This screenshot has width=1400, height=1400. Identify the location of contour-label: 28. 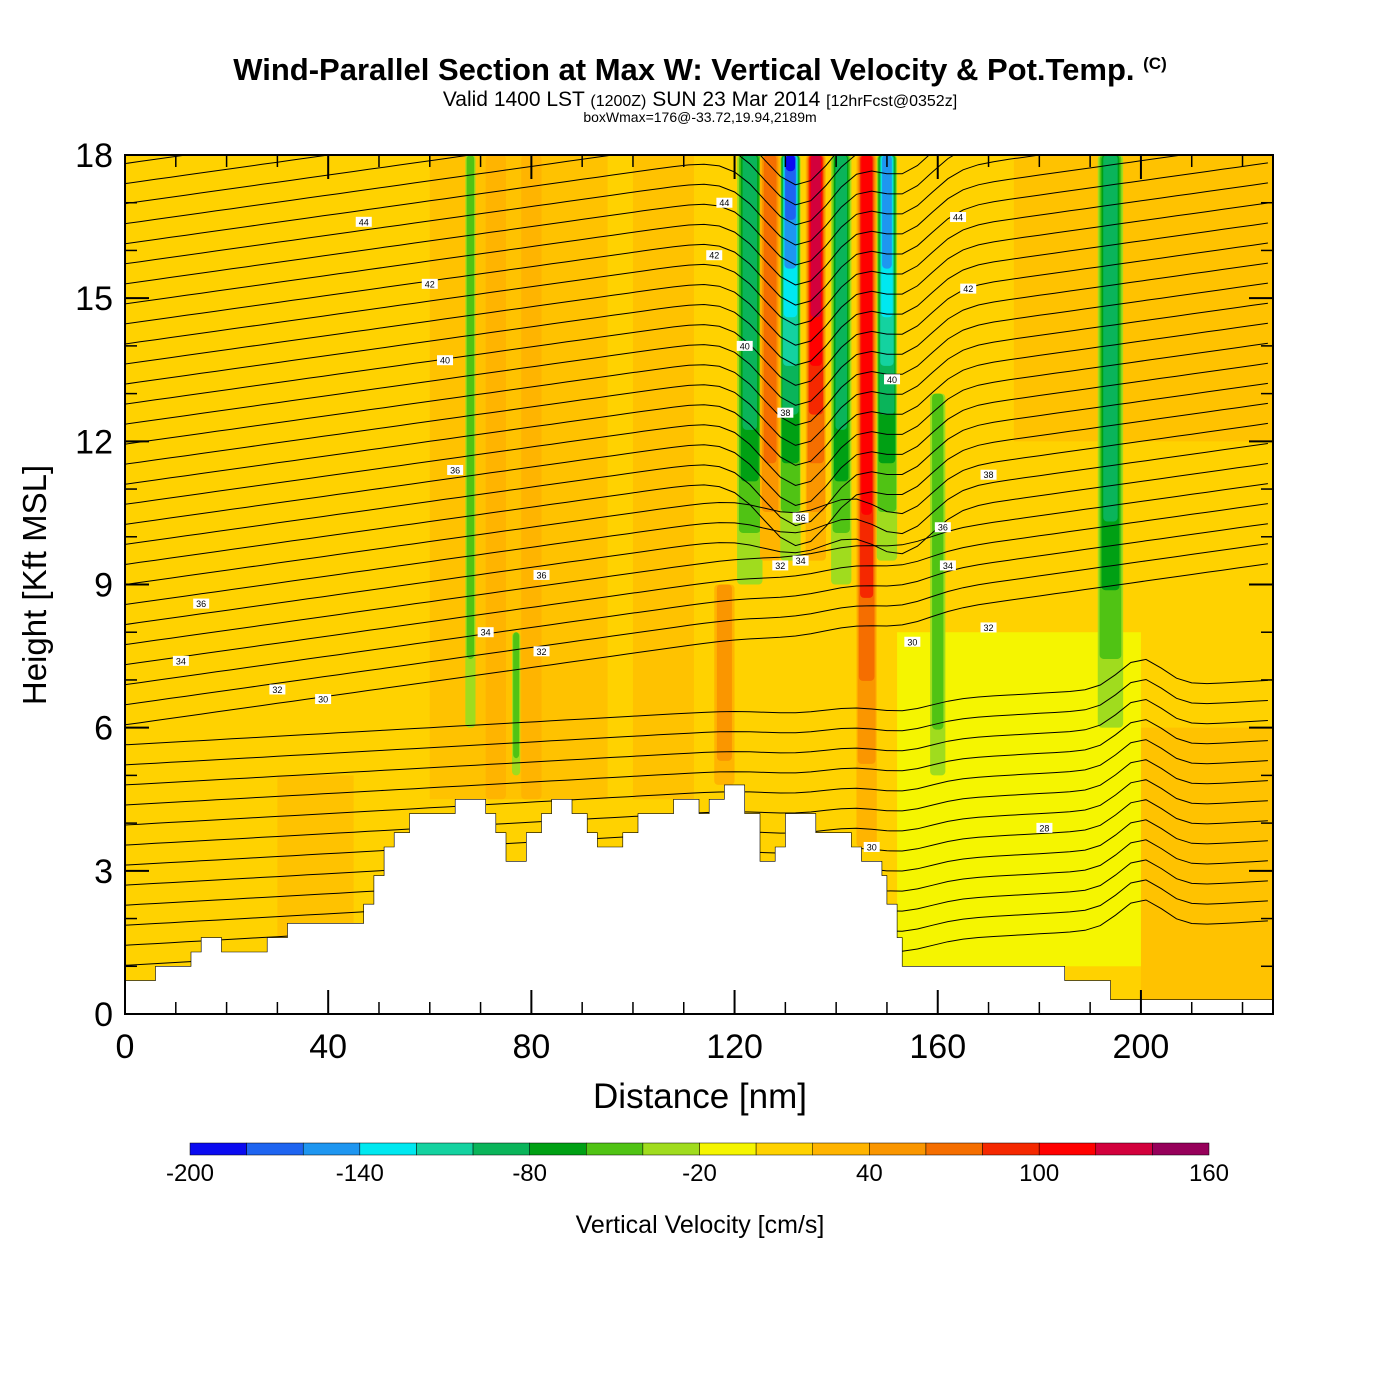
(1044, 827).